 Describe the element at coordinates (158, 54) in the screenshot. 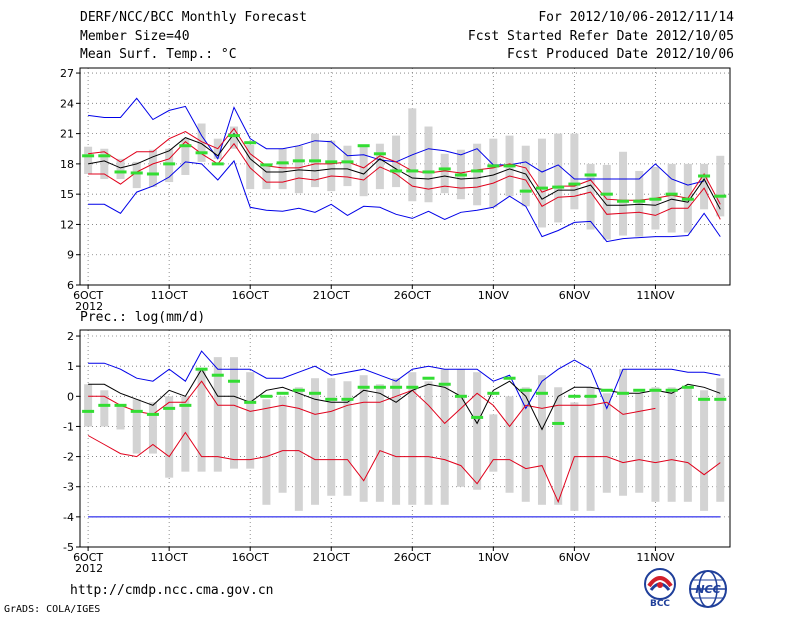

I see `variable-label-temperature: Mean Surf. Temp.: °C` at that location.